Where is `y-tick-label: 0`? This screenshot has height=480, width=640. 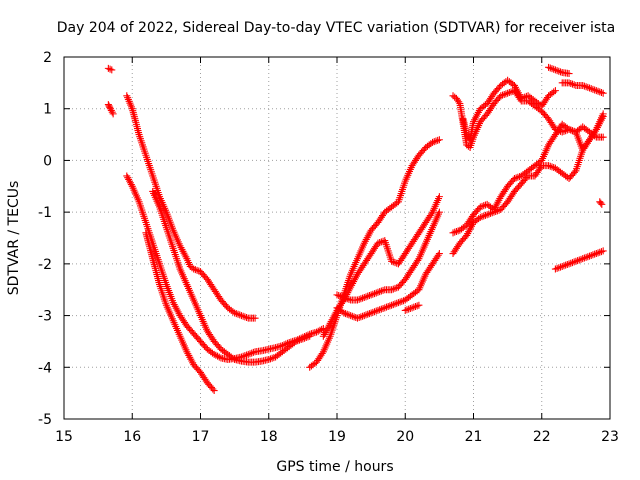
y-tick-label: 0 is located at coordinates (47, 161).